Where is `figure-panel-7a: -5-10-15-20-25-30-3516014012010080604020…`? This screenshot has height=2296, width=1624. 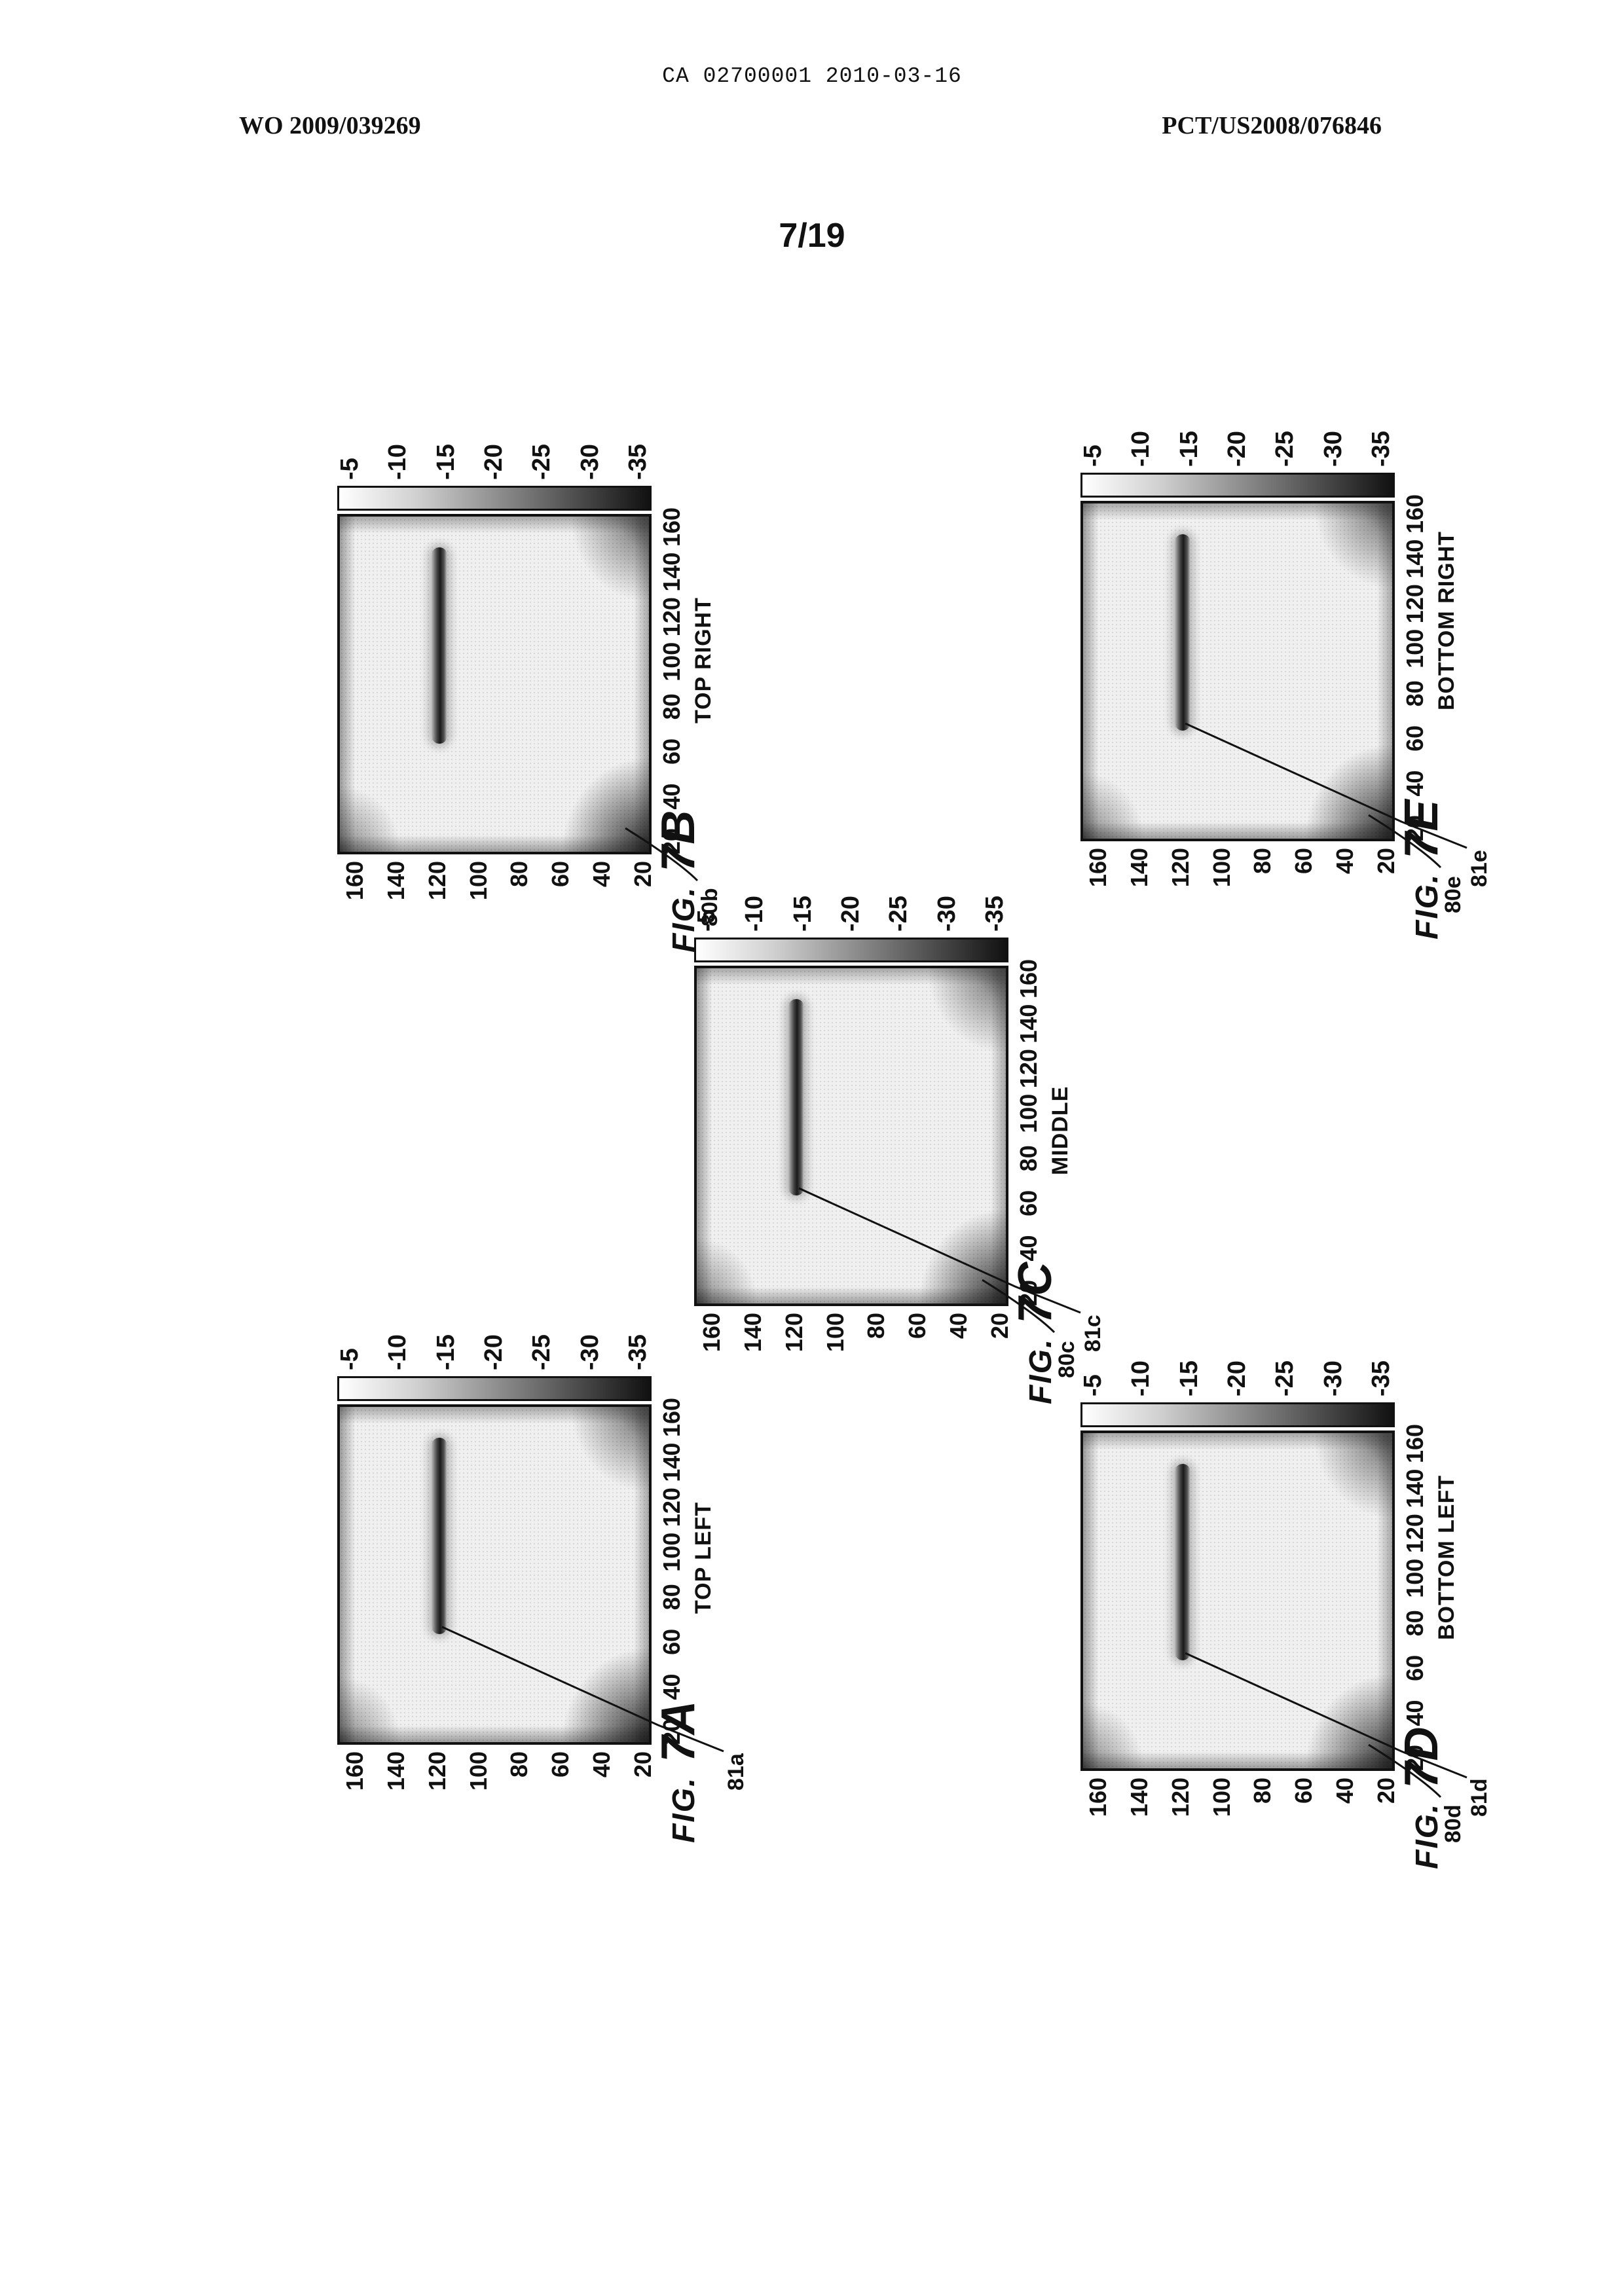
figure-panel-7a: -5-10-15-20-25-30-3516014012010080604020… is located at coordinates (497, 1590).